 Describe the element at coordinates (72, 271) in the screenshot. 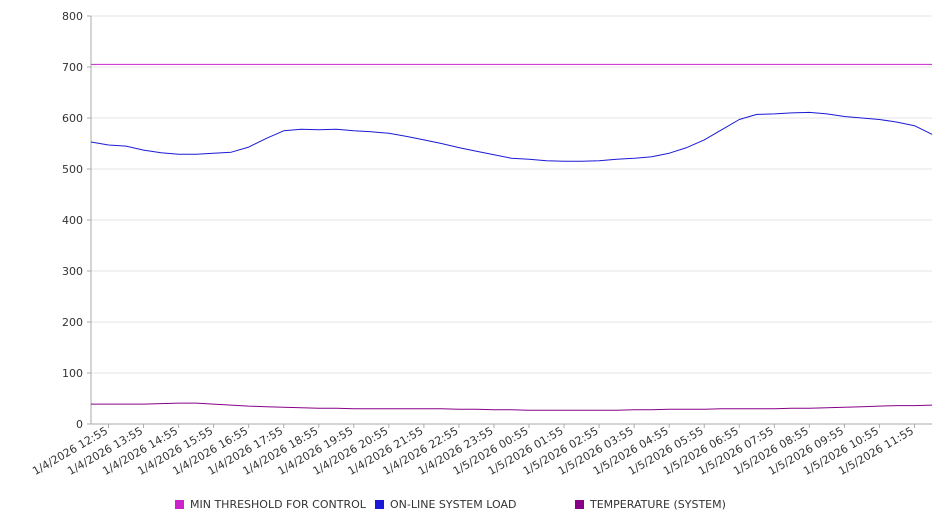

I see `y-tick-label-300: 300` at that location.